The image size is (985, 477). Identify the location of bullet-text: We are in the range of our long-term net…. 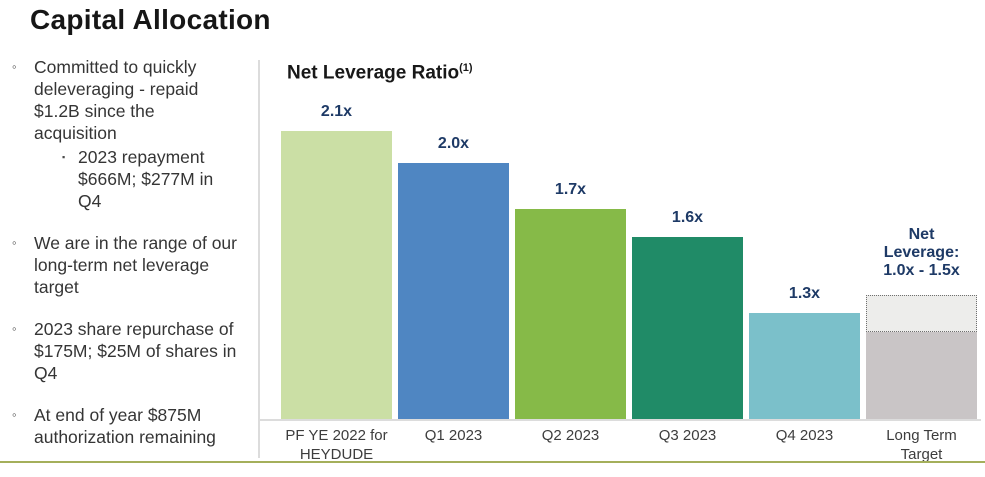
(135, 265).